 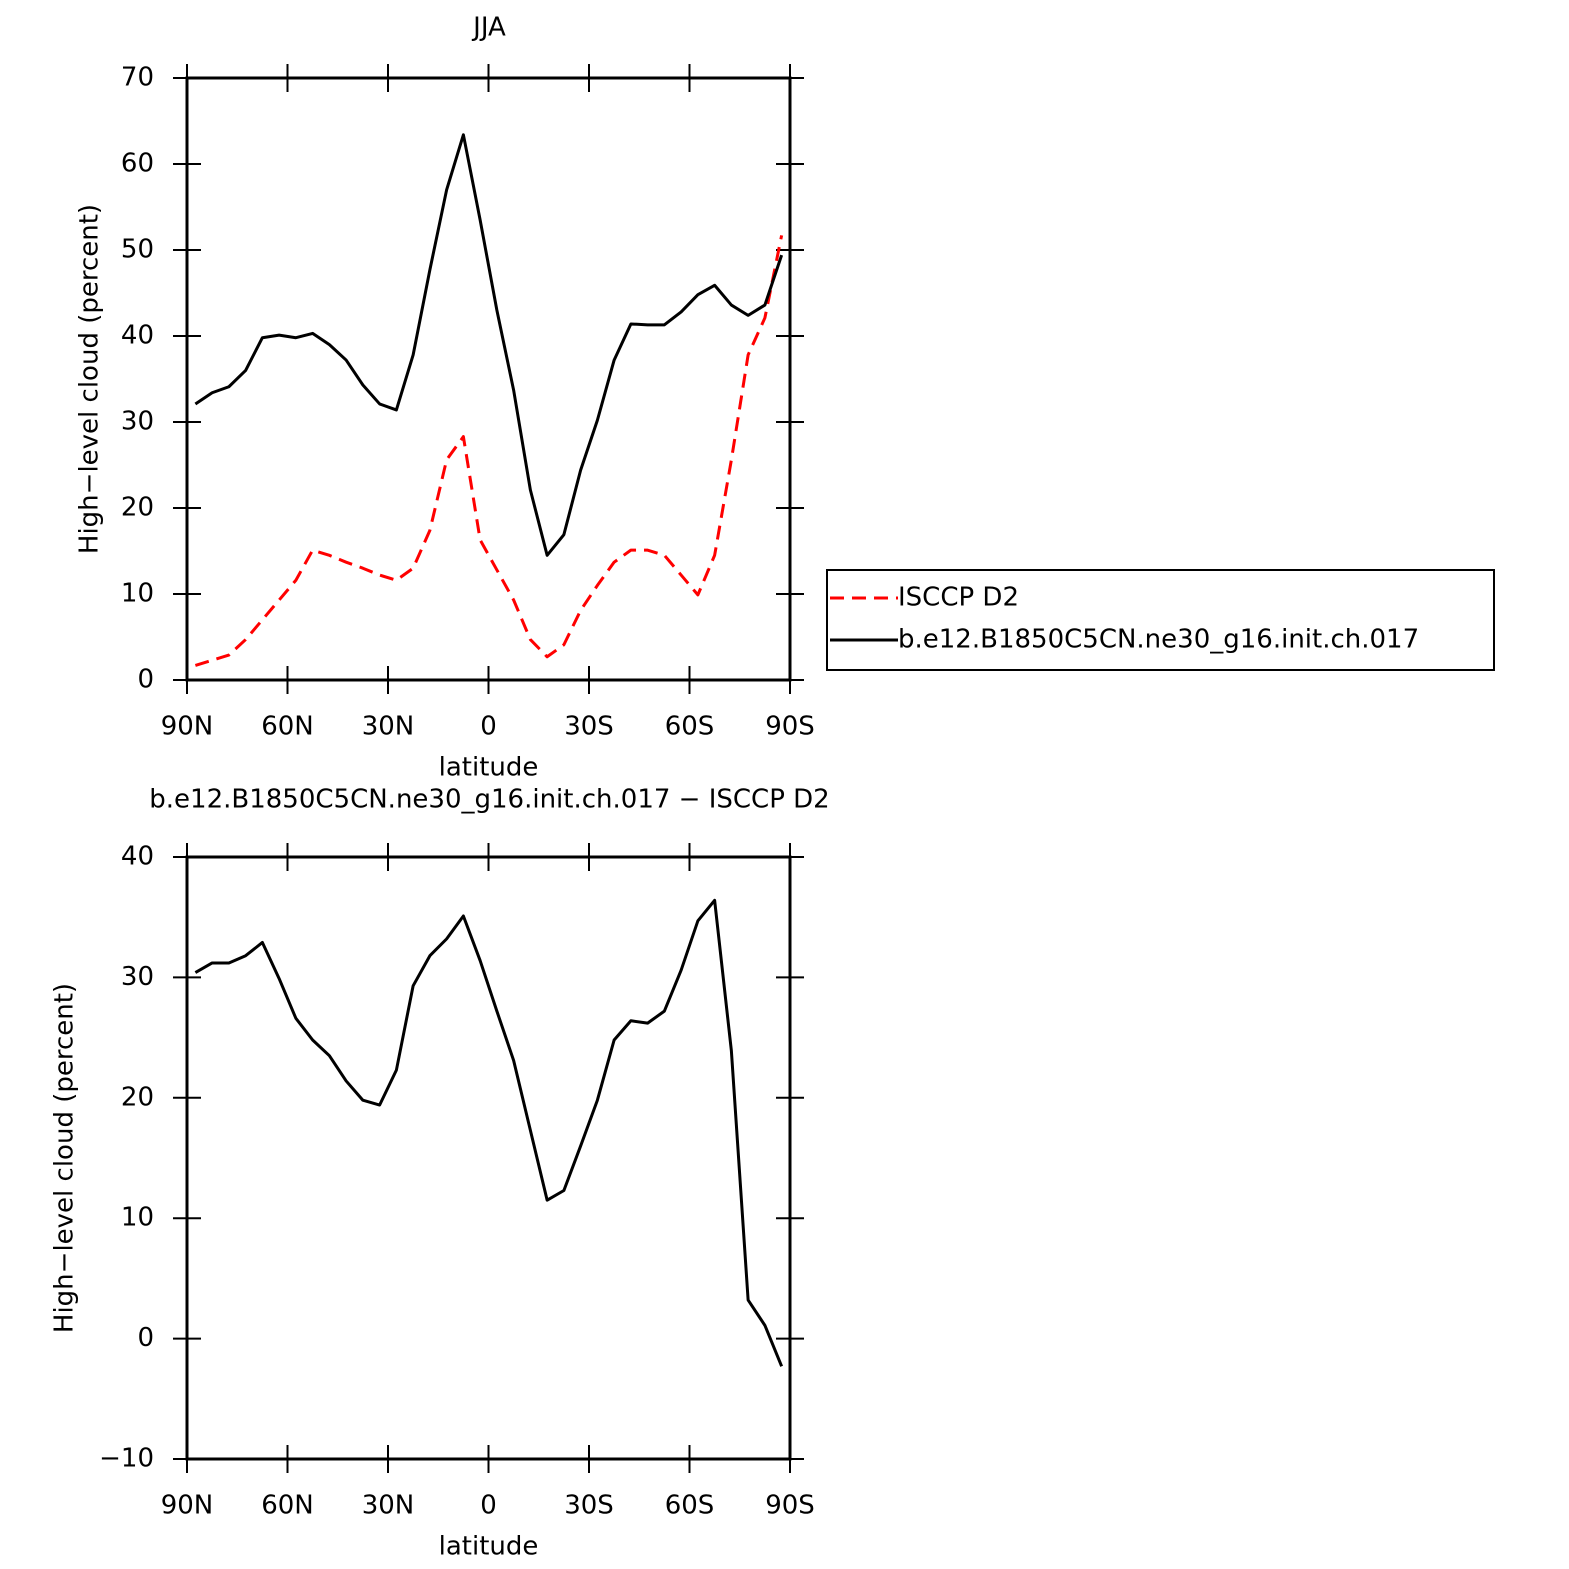 What do you see at coordinates (137, 250) in the screenshot?
I see `y-tick-label: 50` at bounding box center [137, 250].